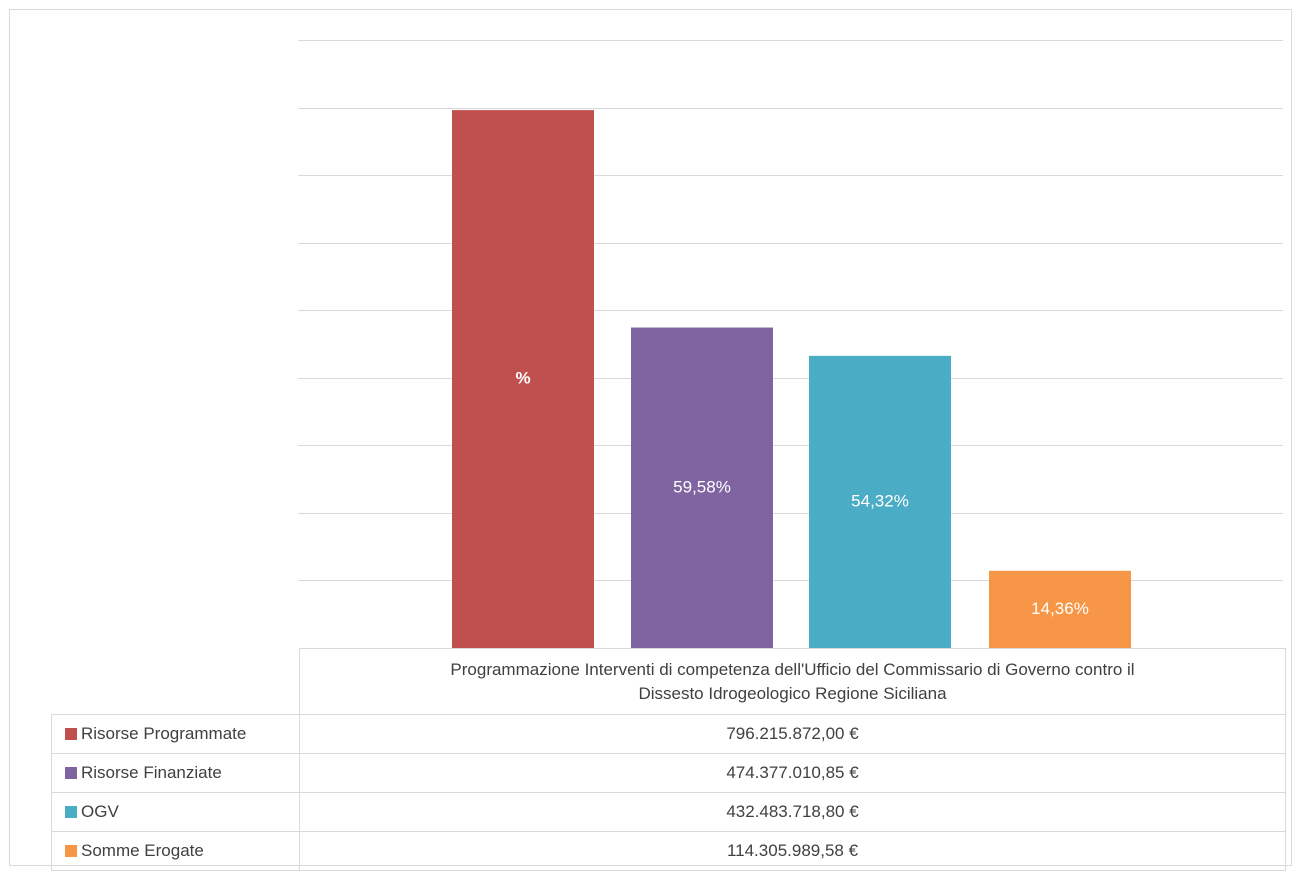 The height and width of the screenshot is (875, 1302). What do you see at coordinates (100, 811) in the screenshot?
I see `legend-label: OGV` at bounding box center [100, 811].